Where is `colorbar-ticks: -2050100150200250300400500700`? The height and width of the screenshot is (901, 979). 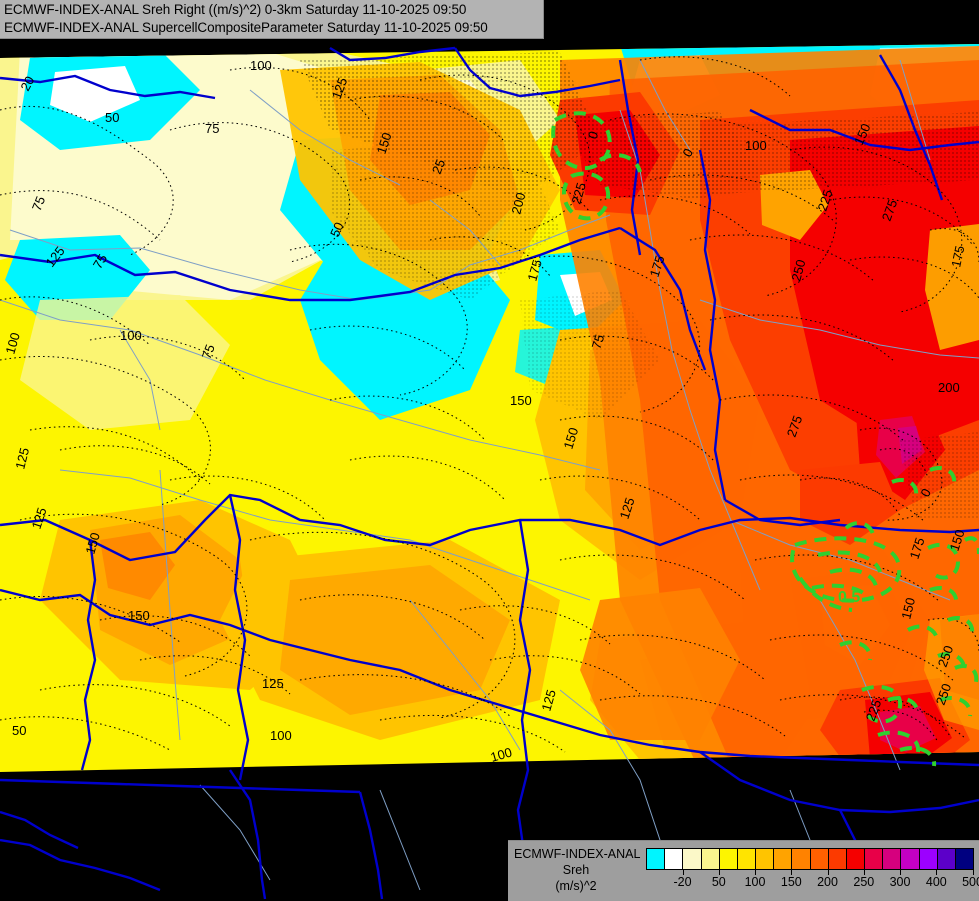 colorbar-ticks: -2050100150200250300400500700 is located at coordinates (812, 883).